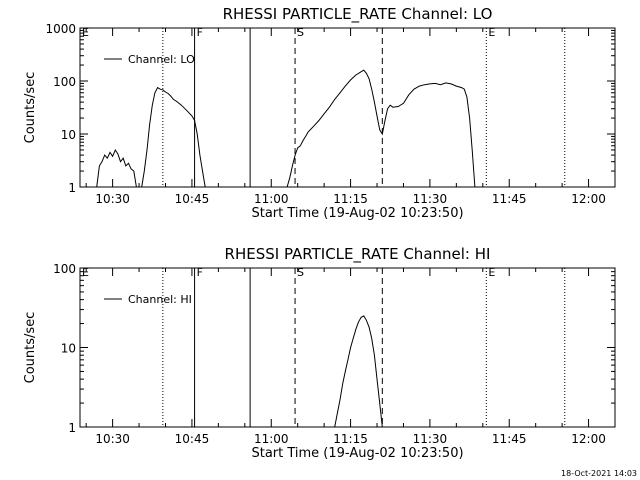 The image size is (640, 480). What do you see at coordinates (599, 473) in the screenshot?
I see `footer-timestamp: 18-Oct-2021 14:03` at bounding box center [599, 473].